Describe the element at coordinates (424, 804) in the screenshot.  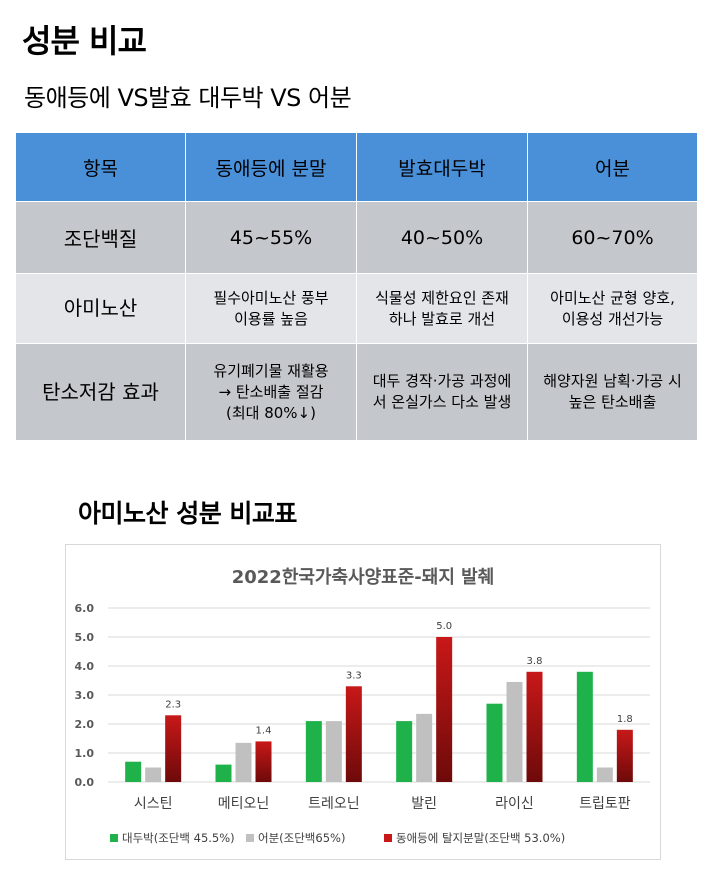
I see `x-tick-label: 발린` at that location.